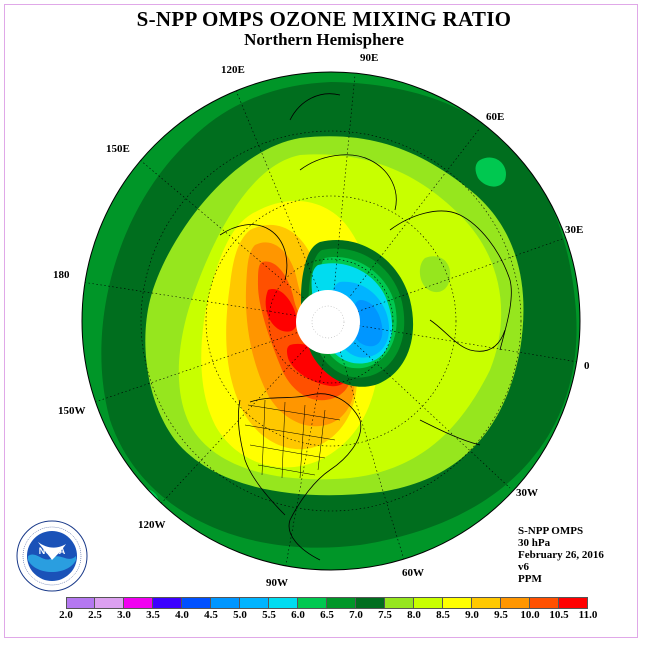 The width and height of the screenshot is (648, 648). I want to click on contour-10-5-a, so click(281, 310).